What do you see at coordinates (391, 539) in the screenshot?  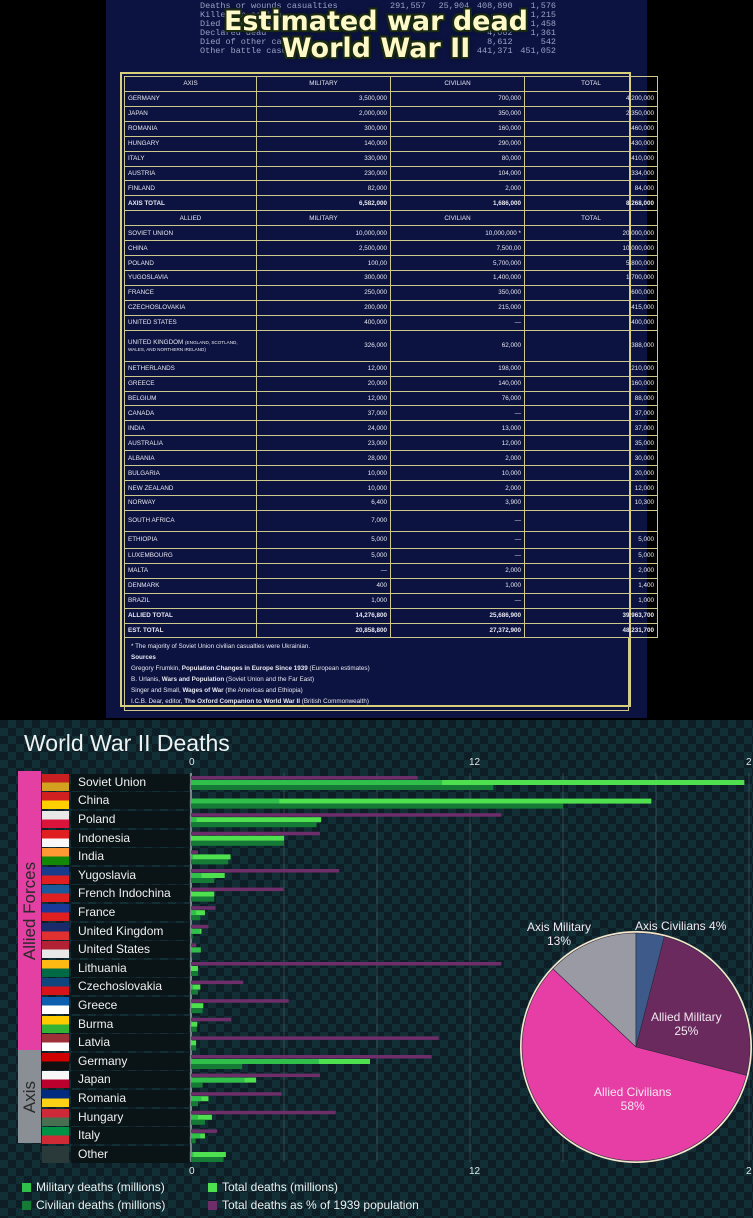 I see `table-row: ETHIOPIA 5,000—5,000` at bounding box center [391, 539].